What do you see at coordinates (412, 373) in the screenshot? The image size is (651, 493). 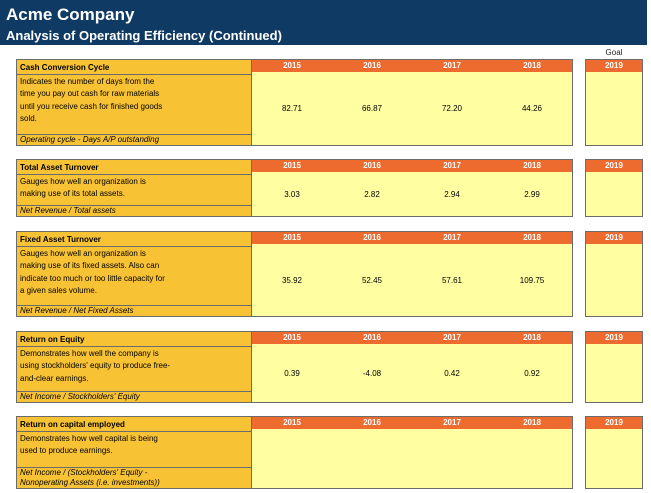 I see `value-row: 0.39 -4.08 0.42 0.92` at bounding box center [412, 373].